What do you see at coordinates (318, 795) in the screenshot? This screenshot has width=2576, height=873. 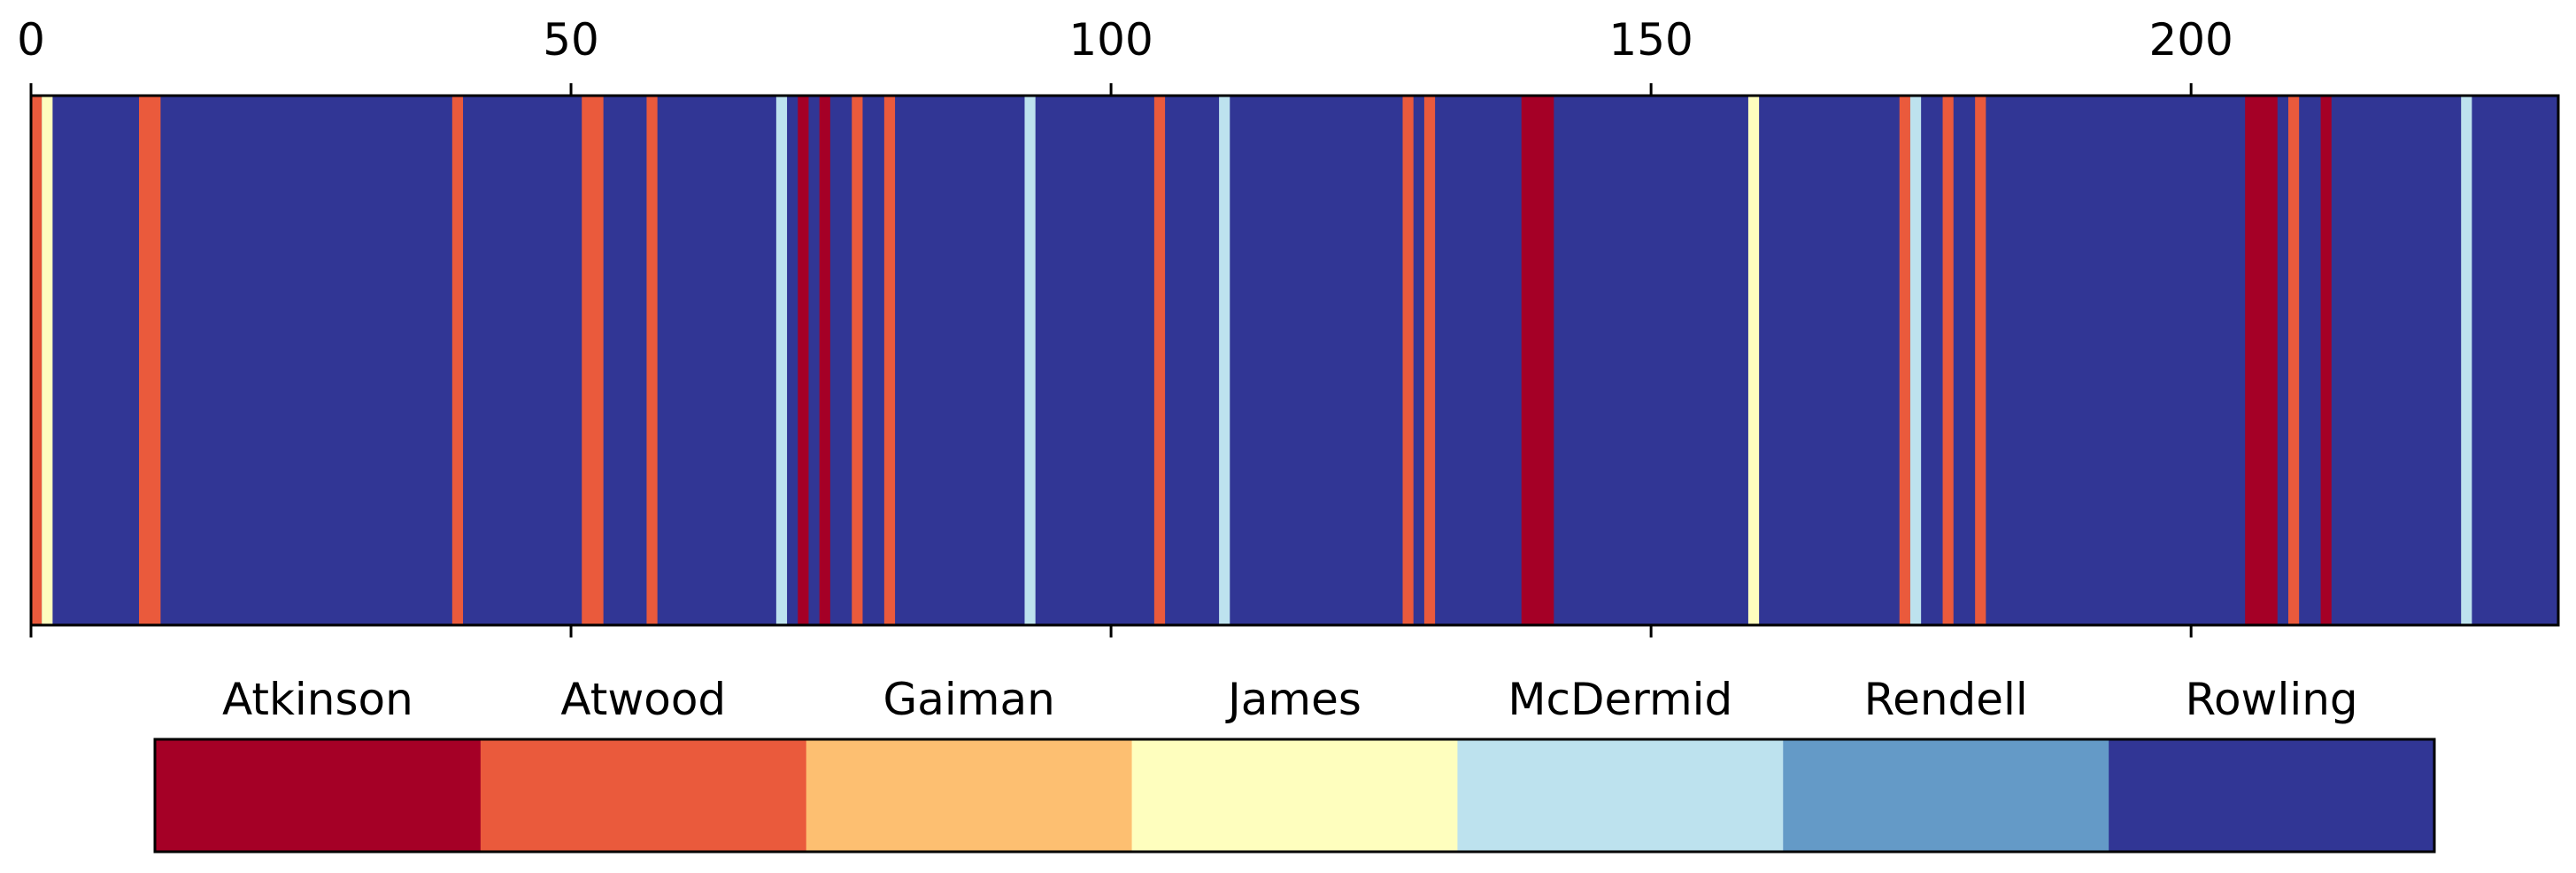 I see `legend-swatch-atkinson` at bounding box center [318, 795].